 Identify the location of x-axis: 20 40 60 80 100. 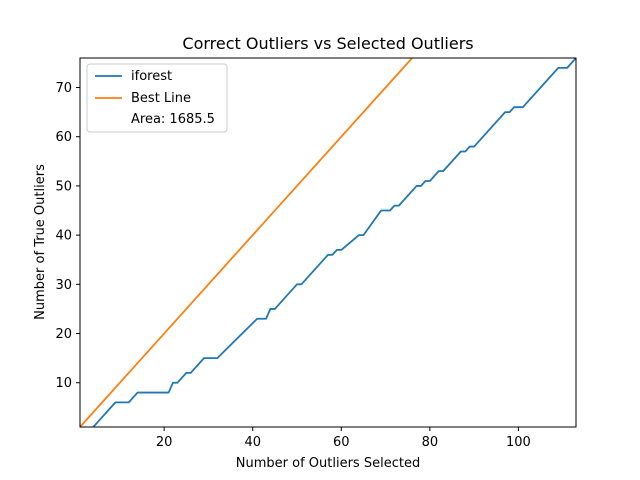
(343, 438).